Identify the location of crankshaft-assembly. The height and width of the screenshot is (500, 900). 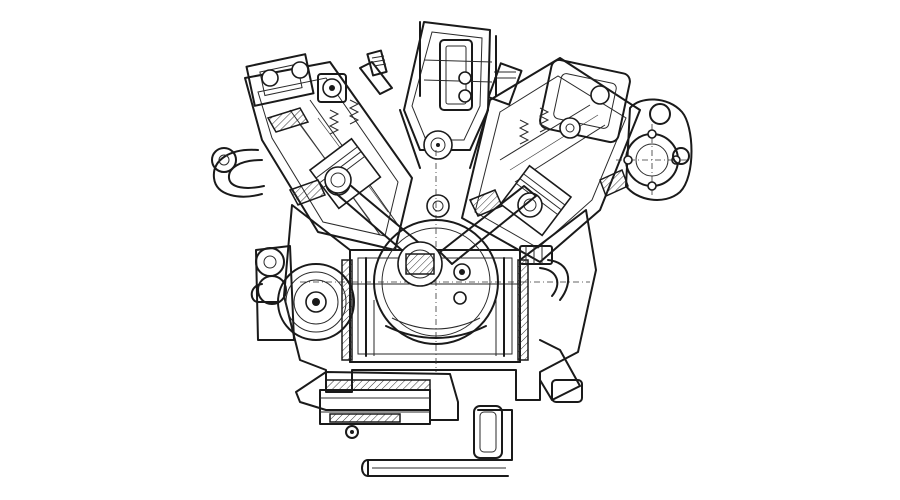
(436, 282).